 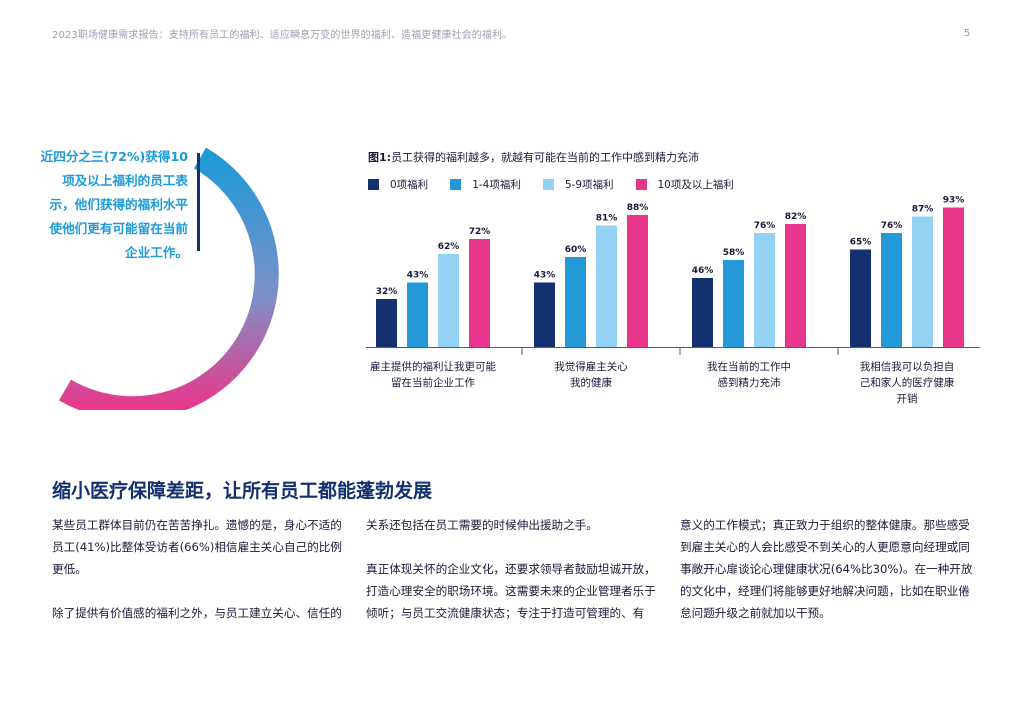 I want to click on data-label: 93%, so click(x=954, y=201).